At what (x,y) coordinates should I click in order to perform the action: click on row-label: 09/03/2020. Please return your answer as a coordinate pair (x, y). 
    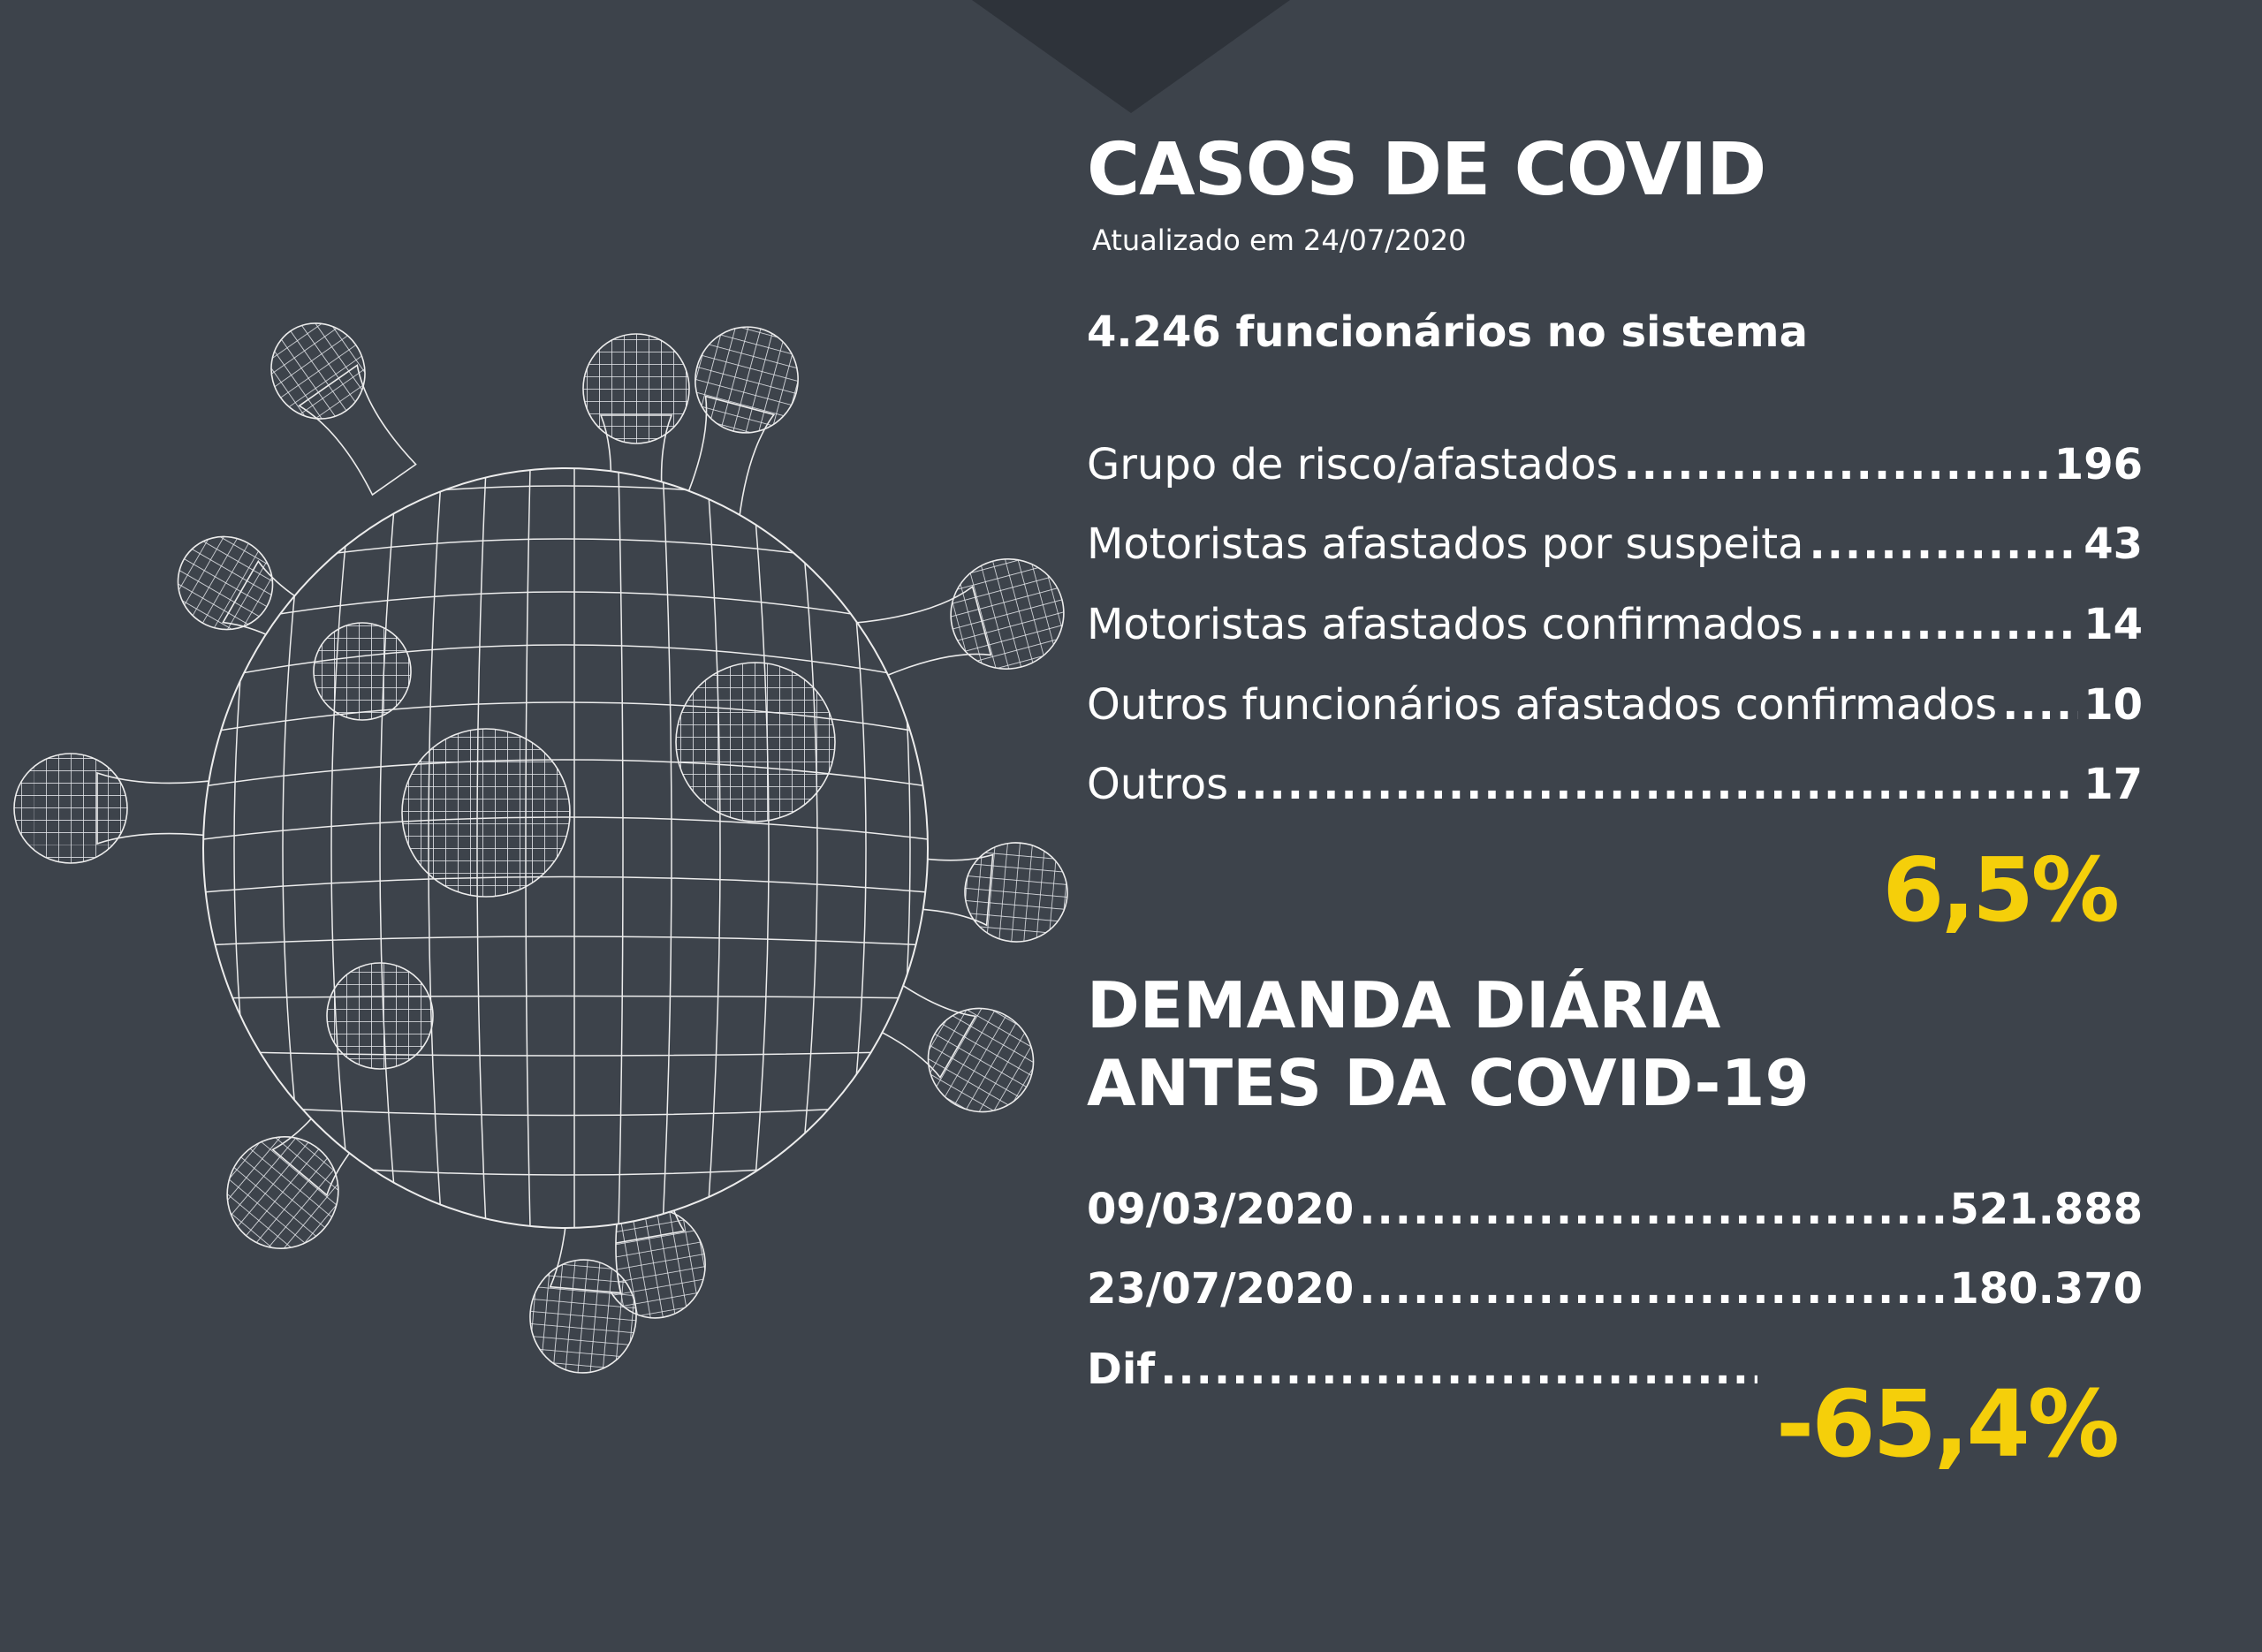
    Looking at the image, I should click on (1221, 1209).